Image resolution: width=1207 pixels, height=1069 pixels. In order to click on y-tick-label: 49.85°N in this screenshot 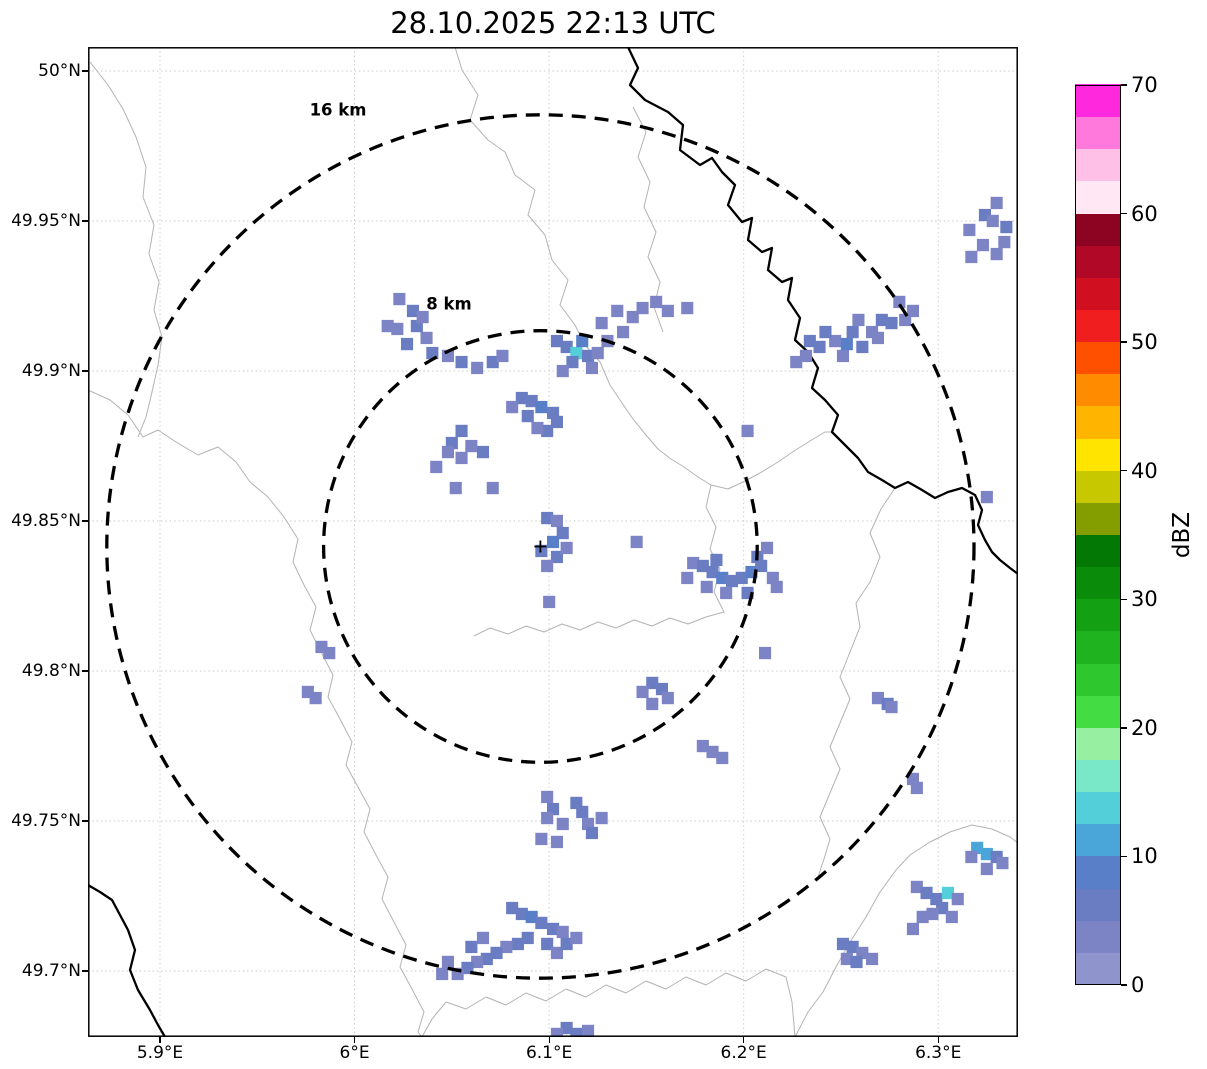, I will do `click(46, 521)`.